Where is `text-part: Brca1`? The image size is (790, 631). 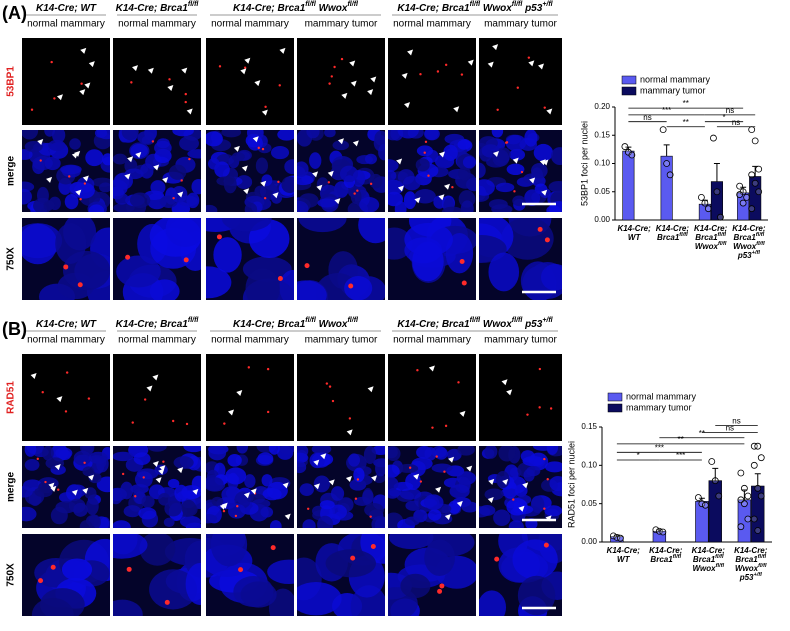
text-part: Brca1 is located at coordinates (704, 559).